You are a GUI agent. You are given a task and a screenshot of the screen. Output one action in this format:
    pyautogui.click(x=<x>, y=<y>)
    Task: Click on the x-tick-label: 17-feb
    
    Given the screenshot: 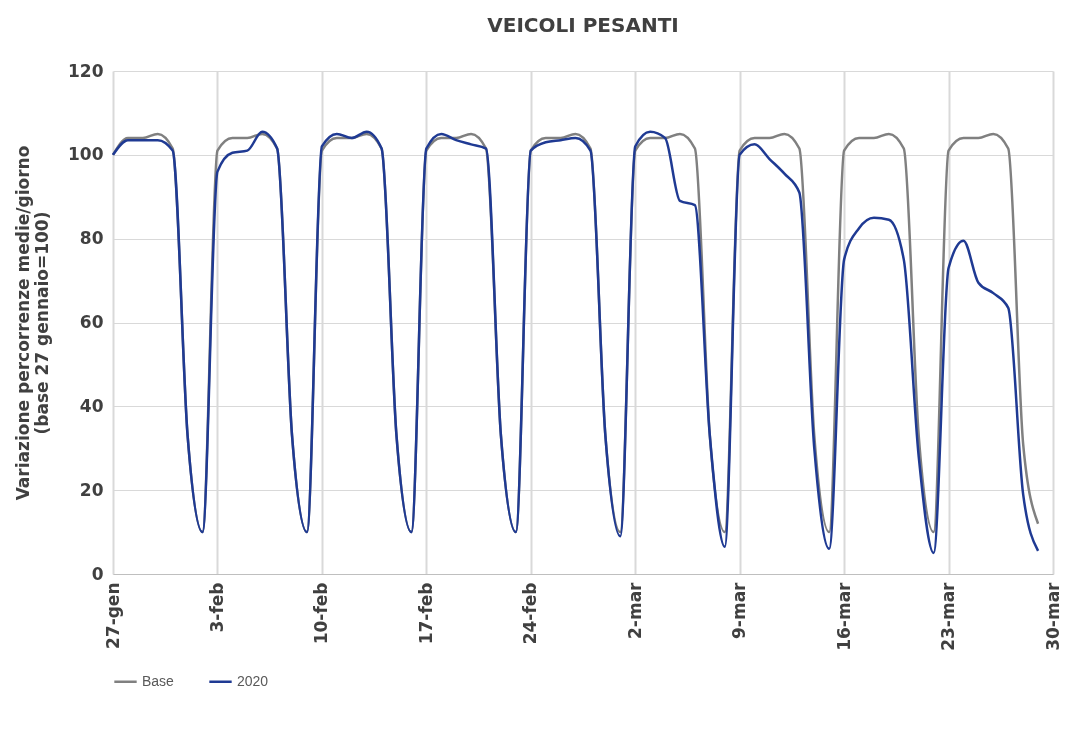 What is the action you would take?
    pyautogui.click(x=425, y=613)
    